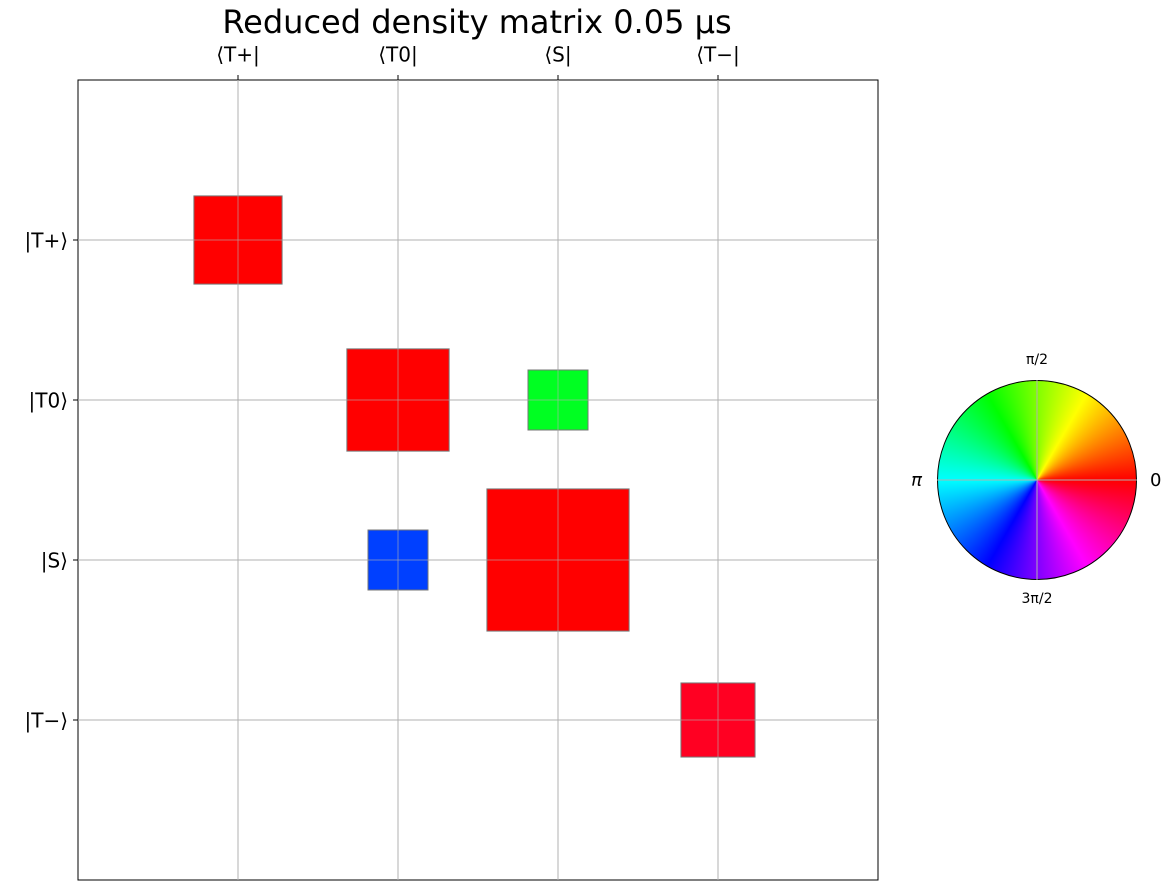  What do you see at coordinates (557, 55) in the screenshot?
I see `x-tick-label: ⟨S|` at bounding box center [557, 55].